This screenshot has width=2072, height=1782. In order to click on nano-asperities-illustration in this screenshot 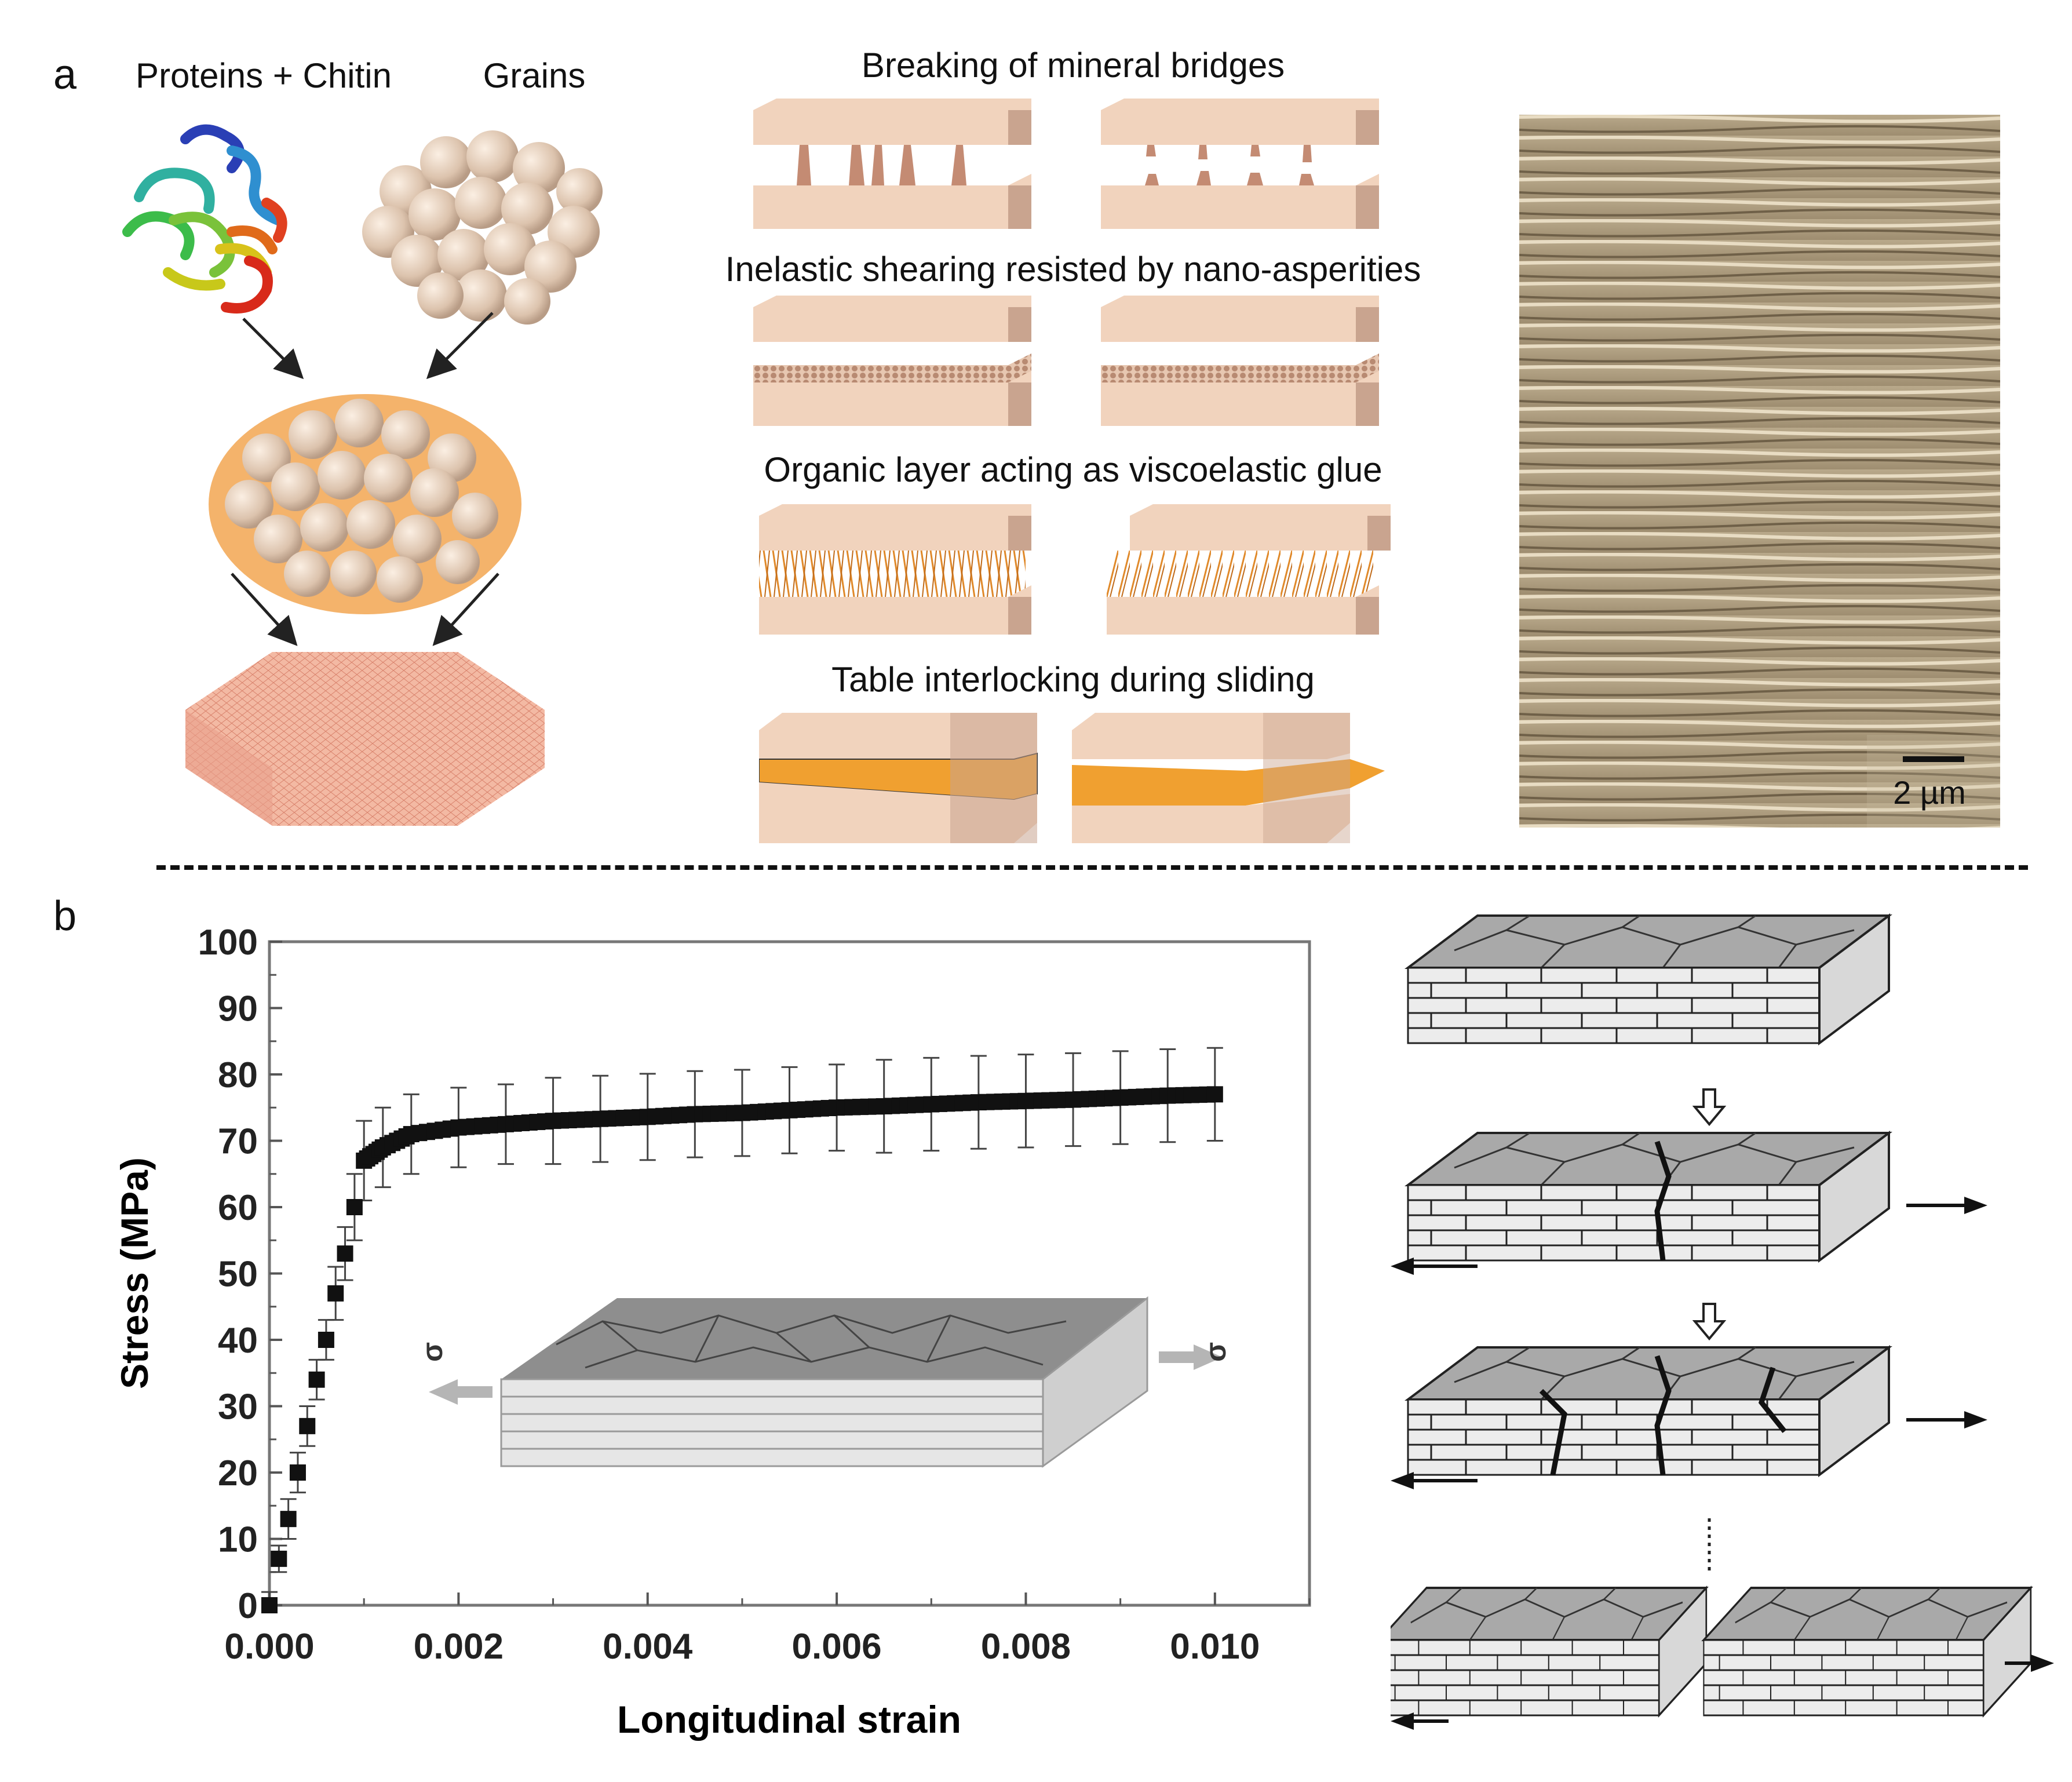, I will do `click(1066, 361)`.